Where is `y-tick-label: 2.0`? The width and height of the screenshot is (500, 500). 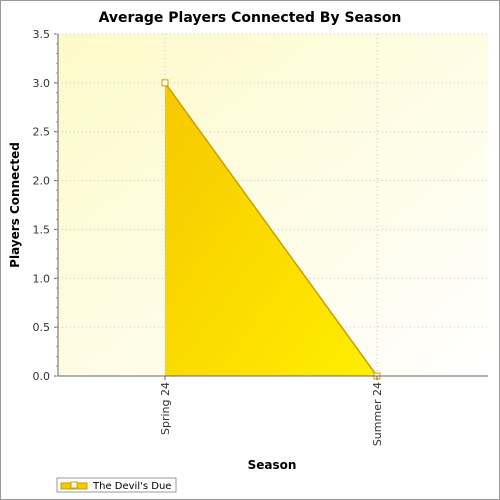 y-tick-label: 2.0 is located at coordinates (42, 181).